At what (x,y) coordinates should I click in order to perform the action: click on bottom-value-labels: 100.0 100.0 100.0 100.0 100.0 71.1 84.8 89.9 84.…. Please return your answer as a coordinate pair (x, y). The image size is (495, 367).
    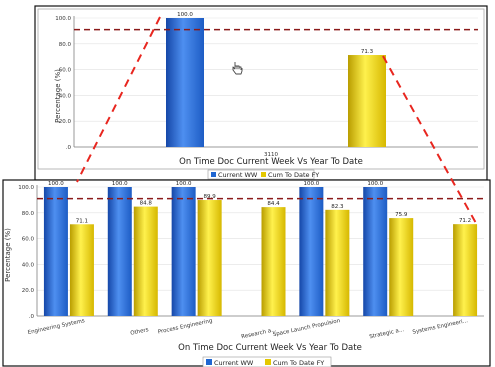
    Looking at the image, I should click on (259, 202).